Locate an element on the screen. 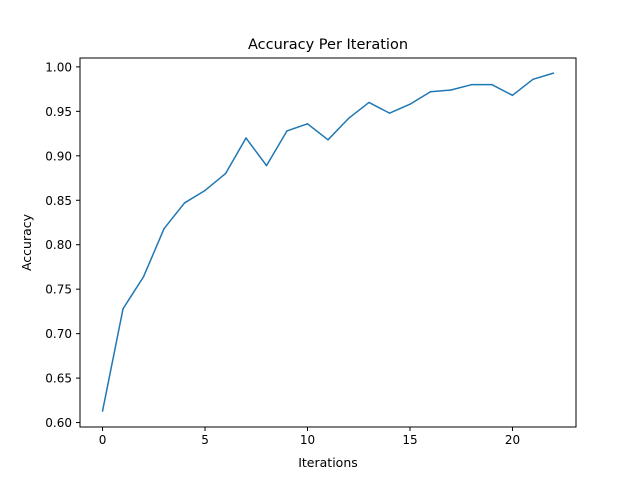  y-tick-label: 0.75 is located at coordinates (58, 290).